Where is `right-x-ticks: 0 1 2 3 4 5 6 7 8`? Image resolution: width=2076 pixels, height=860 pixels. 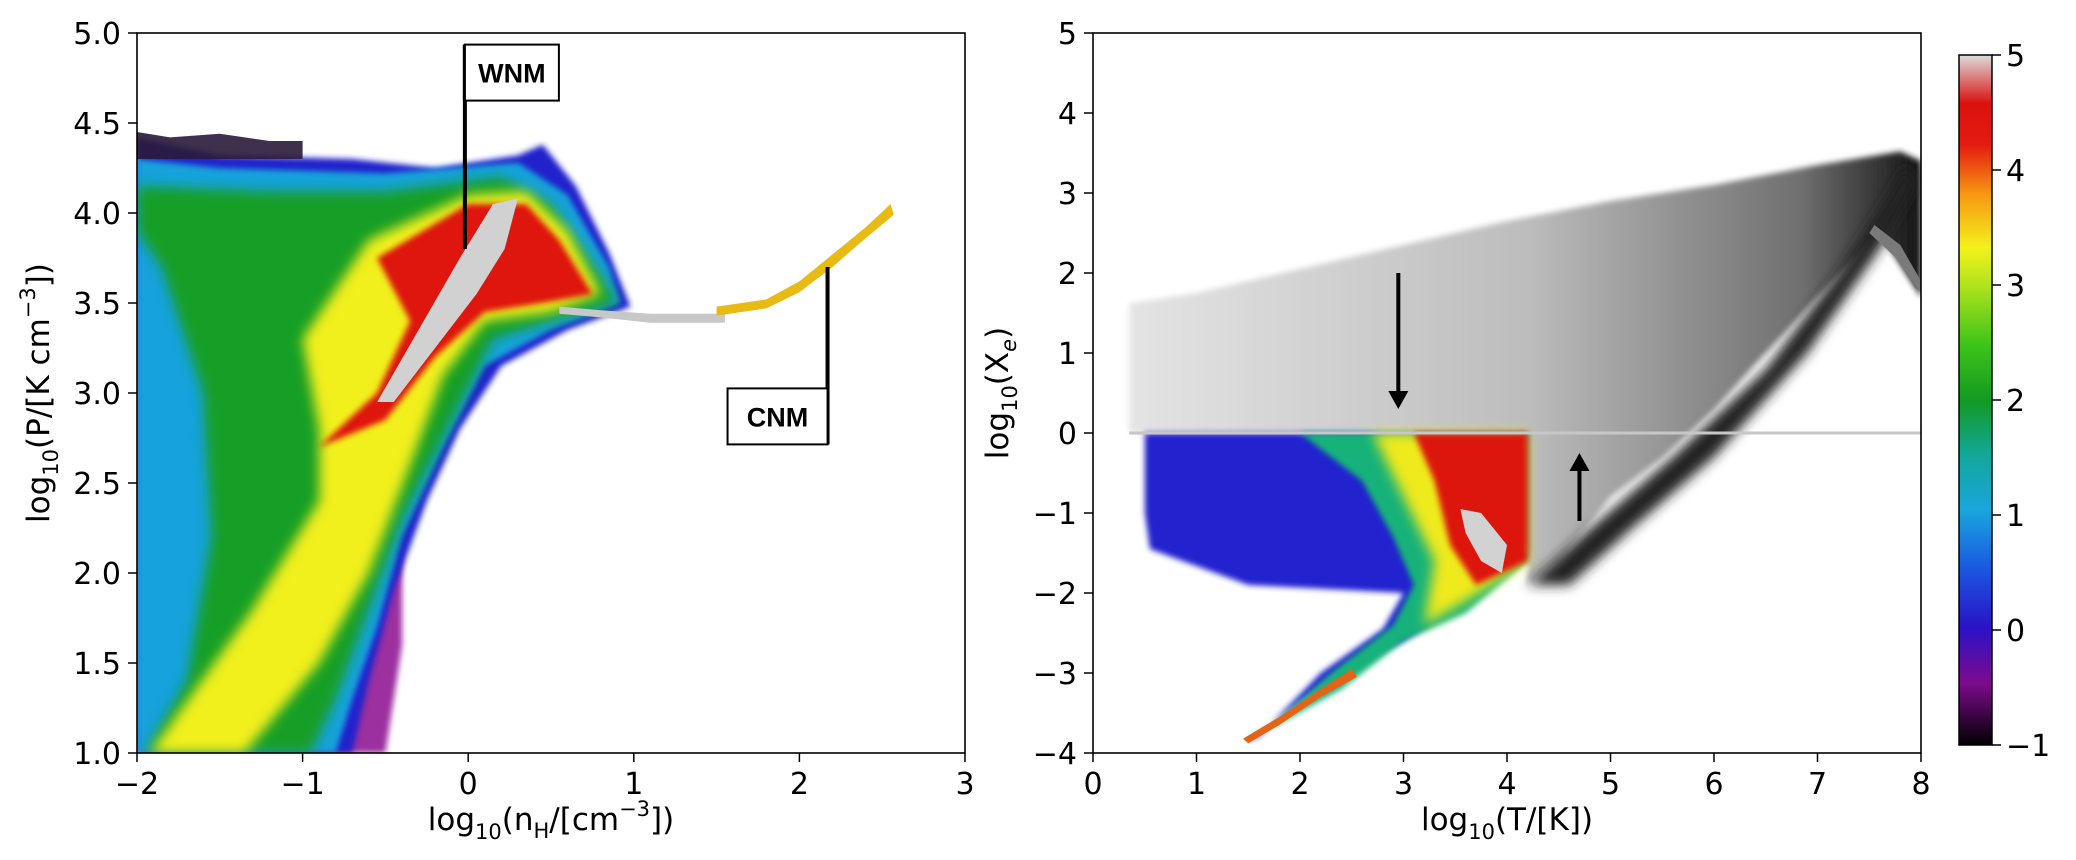 right-x-ticks: 0 1 2 3 4 5 6 7 8 is located at coordinates (1507, 777).